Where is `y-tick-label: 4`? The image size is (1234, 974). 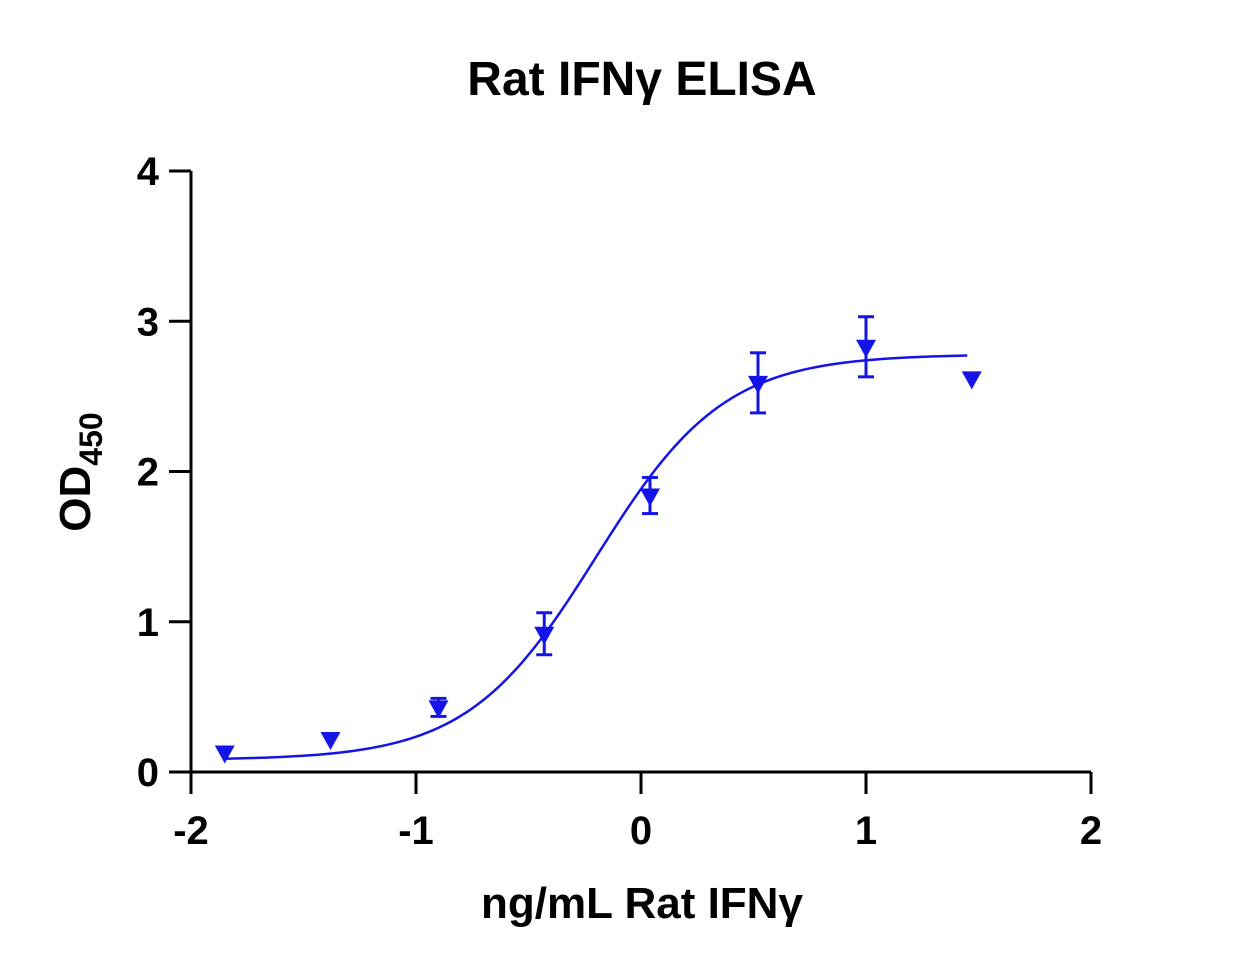 y-tick-label: 4 is located at coordinates (148, 172).